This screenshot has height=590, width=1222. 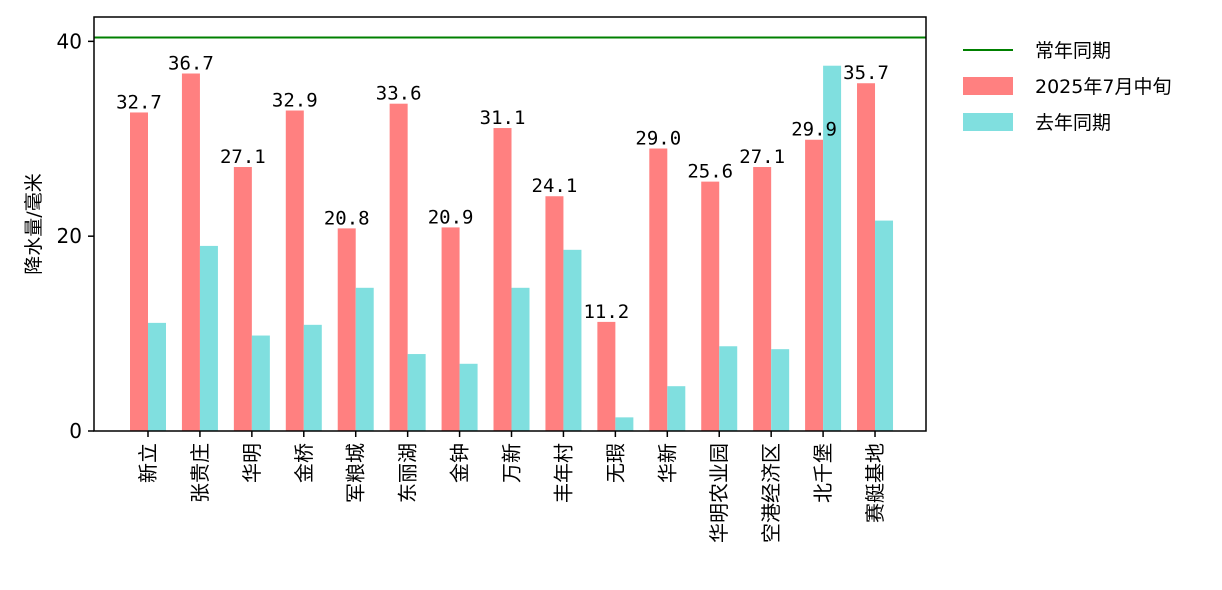 What do you see at coordinates (814, 130) in the screenshot?
I see `bar-value-label-13: 29.9` at bounding box center [814, 130].